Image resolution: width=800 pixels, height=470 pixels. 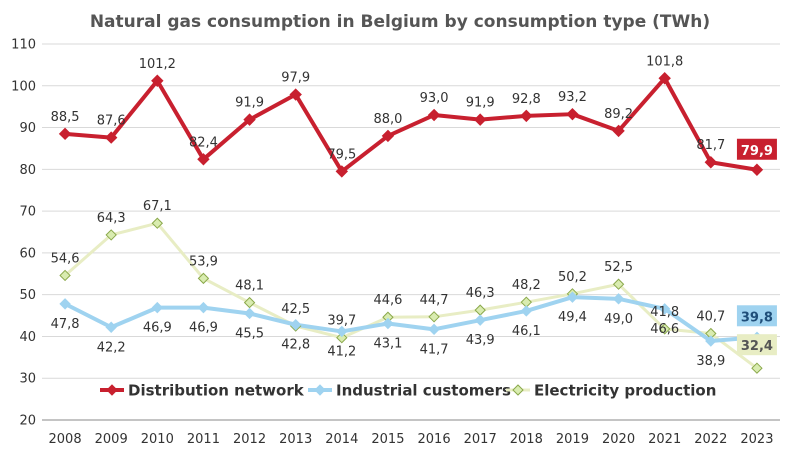 I want to click on x-tick-label: 2011, so click(x=203, y=439).